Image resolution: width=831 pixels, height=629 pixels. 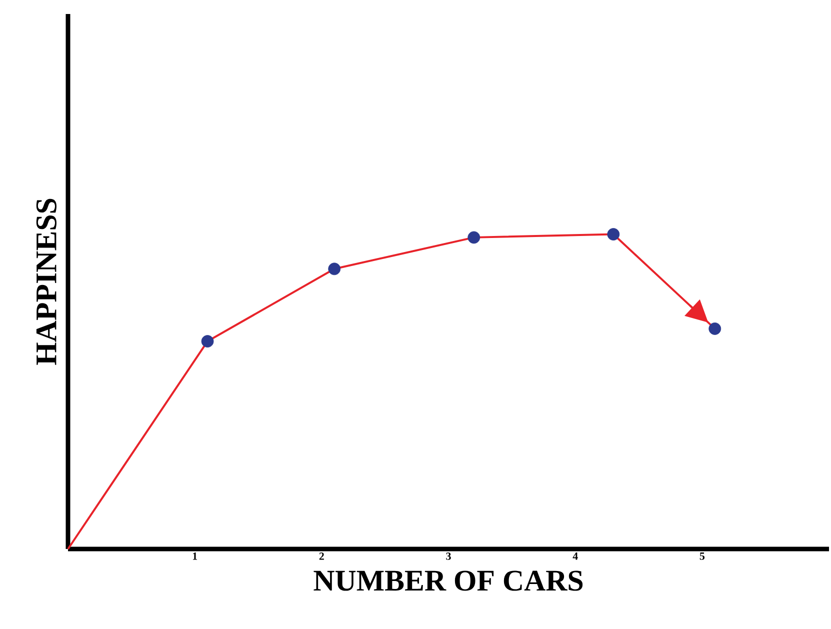 I want to click on x-axis-title: NUMBER OF CARS, so click(x=448, y=580).